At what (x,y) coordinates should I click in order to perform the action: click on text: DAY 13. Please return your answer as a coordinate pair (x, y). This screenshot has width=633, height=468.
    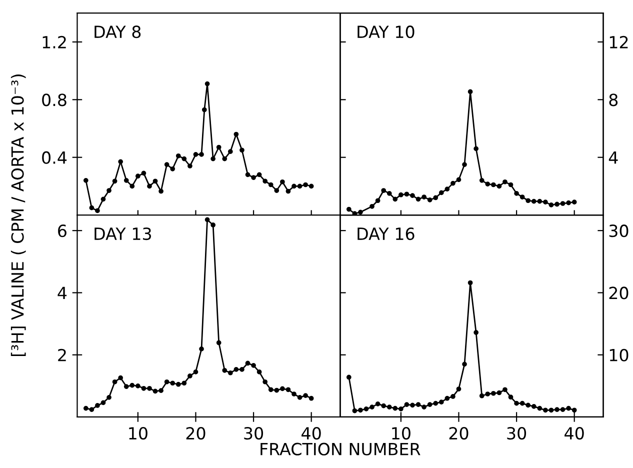
    Looking at the image, I should click on (123, 233).